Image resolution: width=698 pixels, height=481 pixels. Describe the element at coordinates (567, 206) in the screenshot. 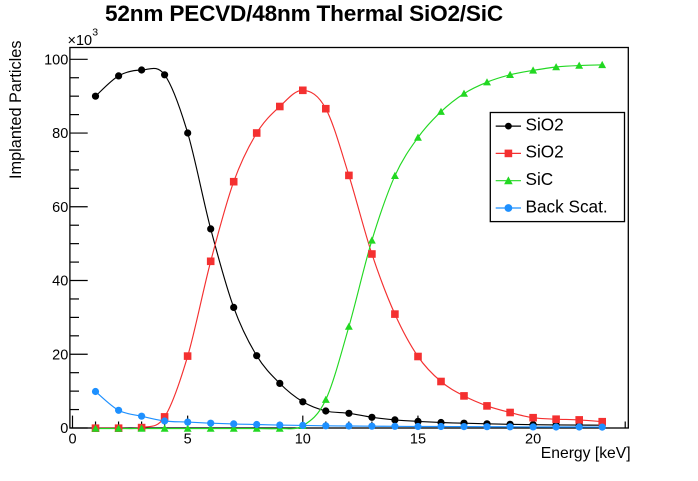

I see `svg-text: Back Scat.` at that location.